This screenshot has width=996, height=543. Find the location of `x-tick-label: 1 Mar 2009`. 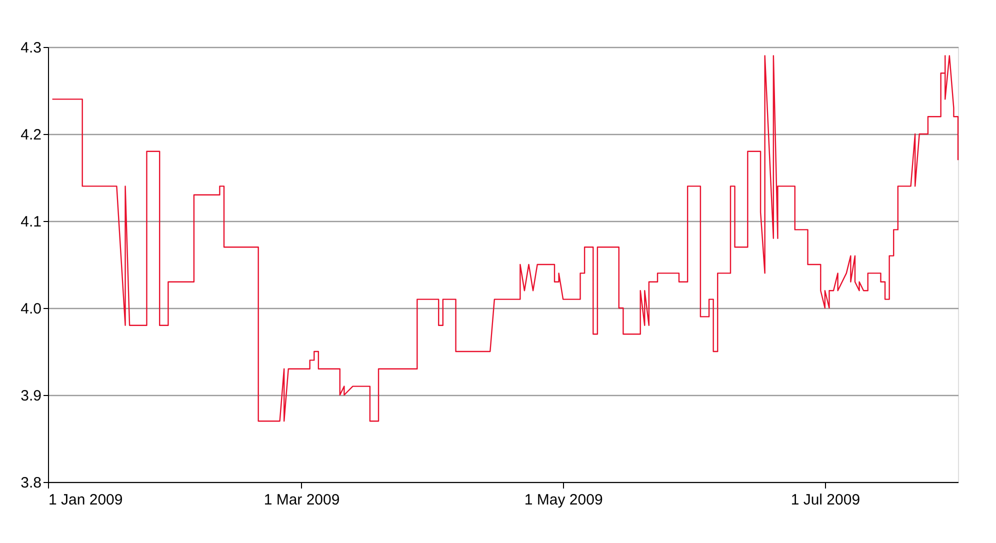

x-tick-label: 1 Mar 2009 is located at coordinates (302, 500).